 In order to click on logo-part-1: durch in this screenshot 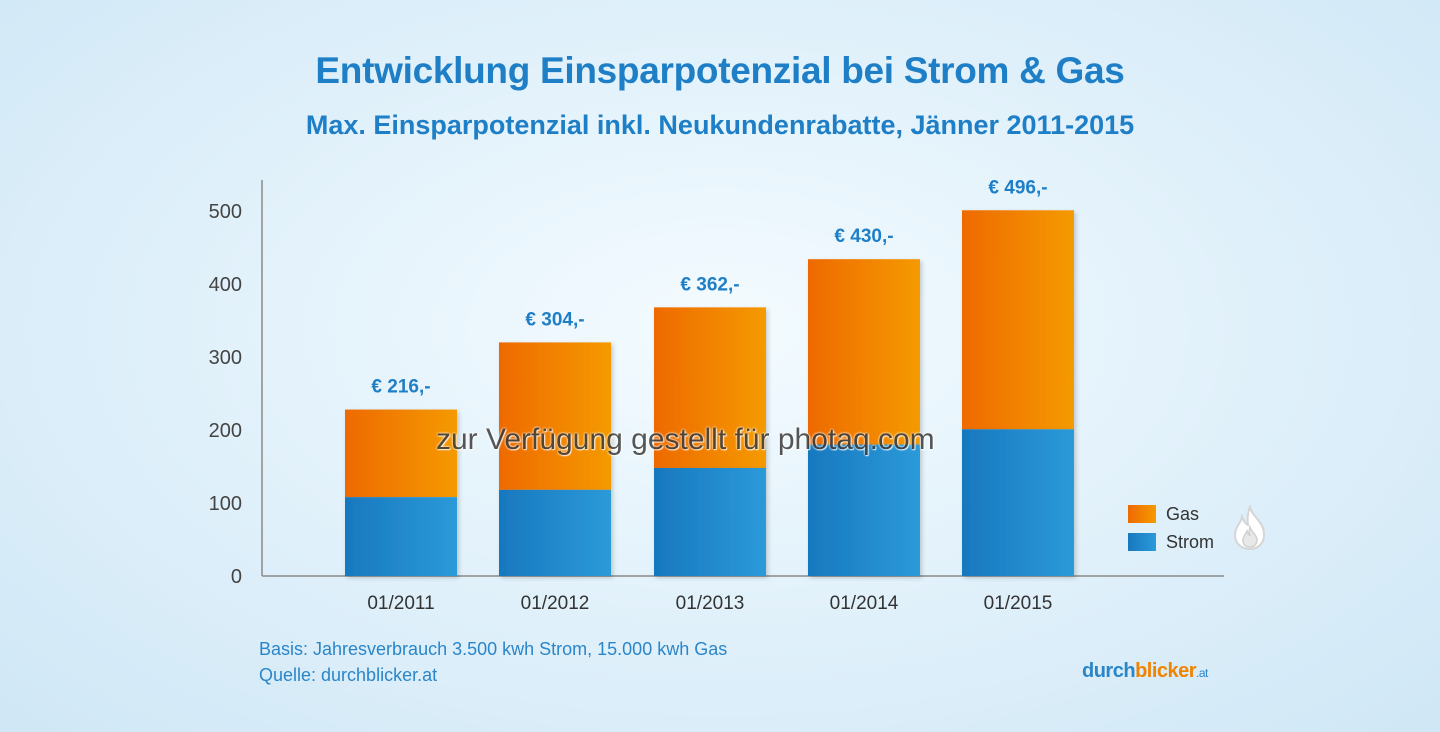, I will do `click(1109, 671)`.